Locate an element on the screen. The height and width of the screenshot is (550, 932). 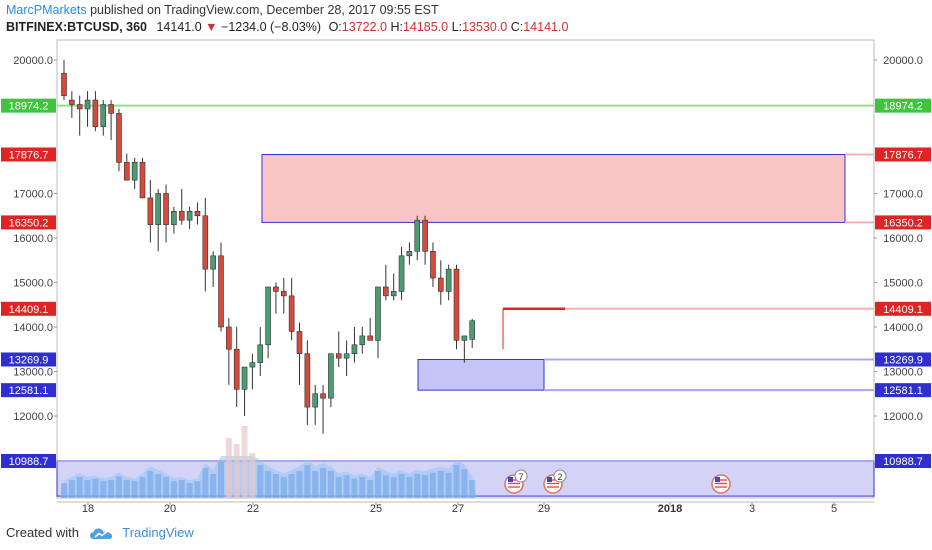
author-link: MarcPMarkets is located at coordinates (46, 10).